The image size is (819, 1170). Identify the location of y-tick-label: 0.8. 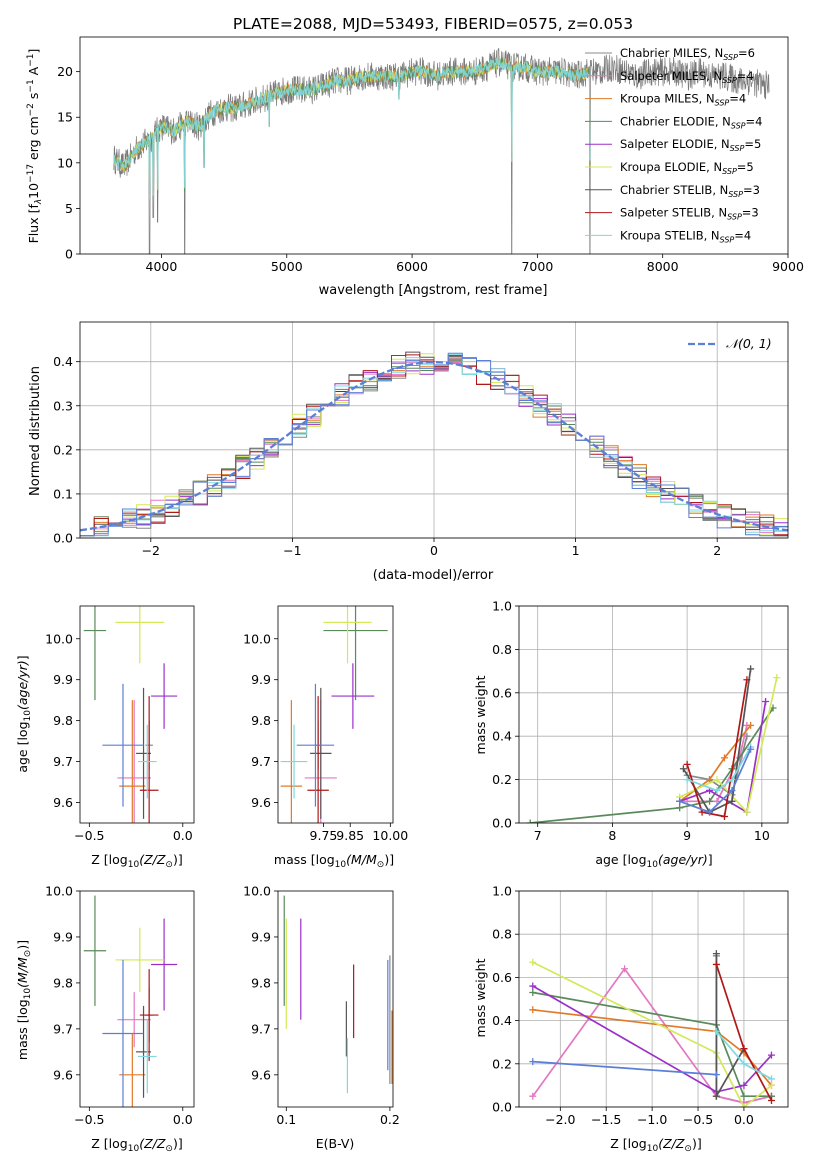
(502, 934).